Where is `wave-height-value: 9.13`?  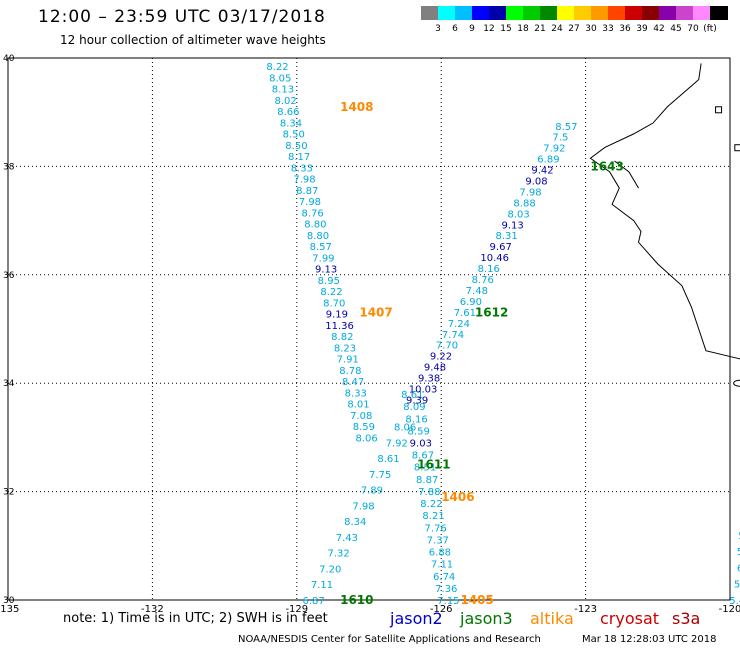 wave-height-value: 9.13 is located at coordinates (512, 225).